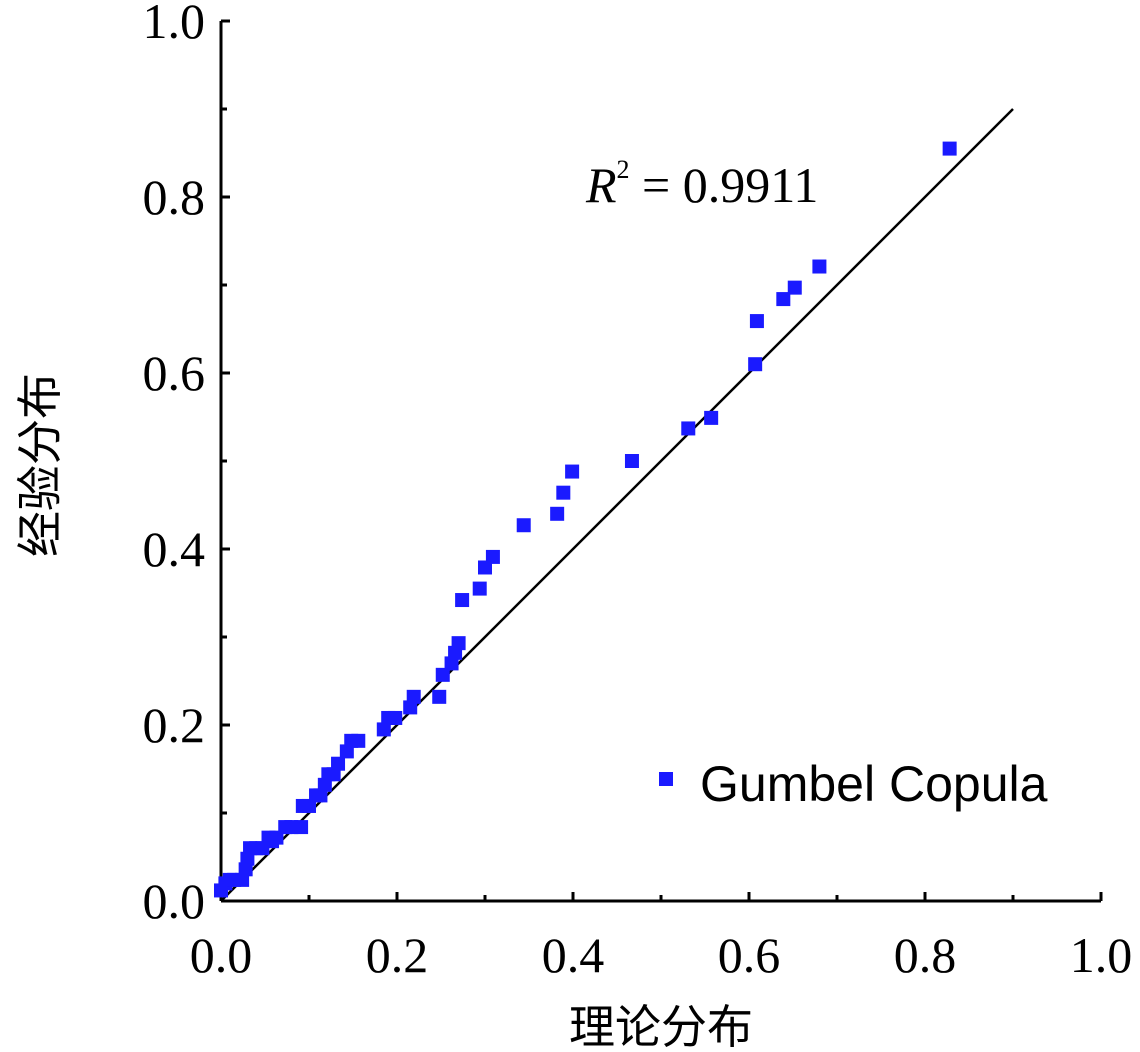  I want to click on legend-marker, so click(666, 779).